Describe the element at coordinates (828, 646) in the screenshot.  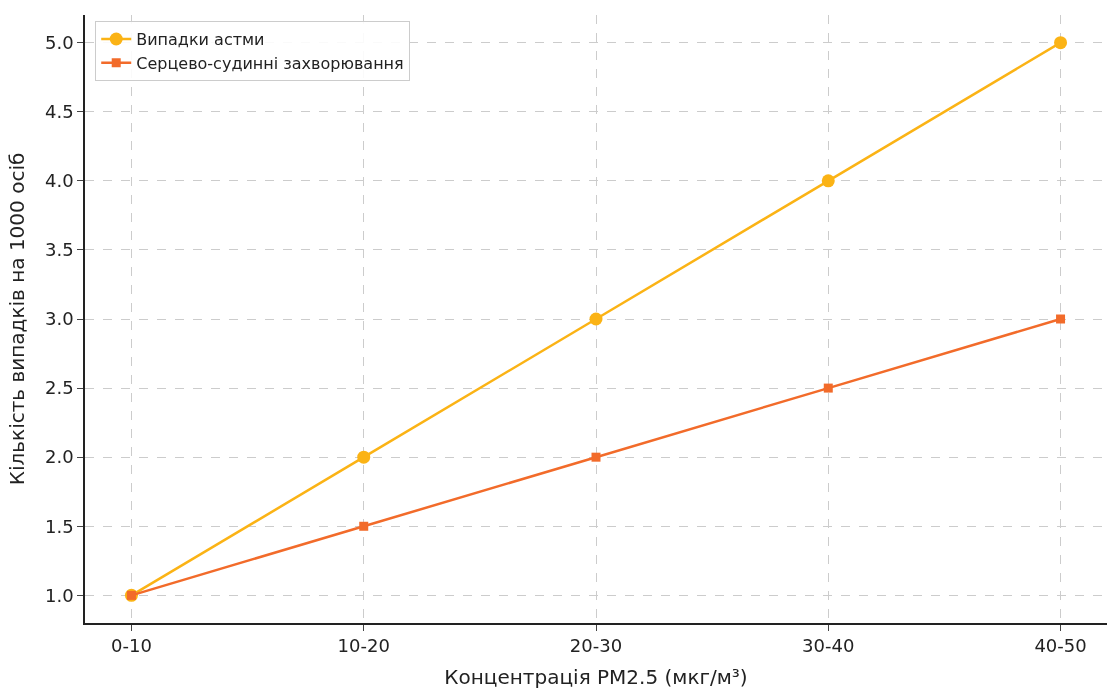
I see `x-tick-label: 30-40` at that location.